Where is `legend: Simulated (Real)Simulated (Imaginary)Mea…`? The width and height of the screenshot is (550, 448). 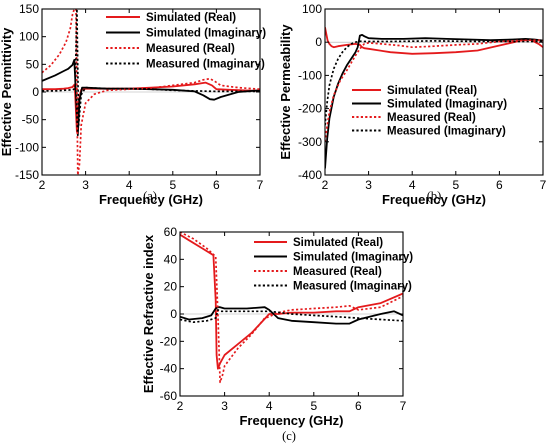 legend: Simulated (Real)Simulated (Imaginary)Mea… is located at coordinates (429, 111).